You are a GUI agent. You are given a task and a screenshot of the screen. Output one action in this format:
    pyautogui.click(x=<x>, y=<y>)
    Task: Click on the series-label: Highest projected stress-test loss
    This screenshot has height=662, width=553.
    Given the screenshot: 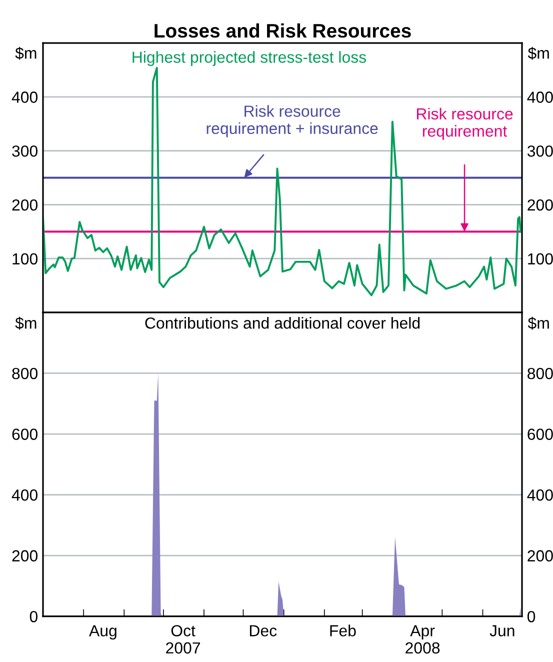 What is the action you would take?
    pyautogui.click(x=249, y=58)
    